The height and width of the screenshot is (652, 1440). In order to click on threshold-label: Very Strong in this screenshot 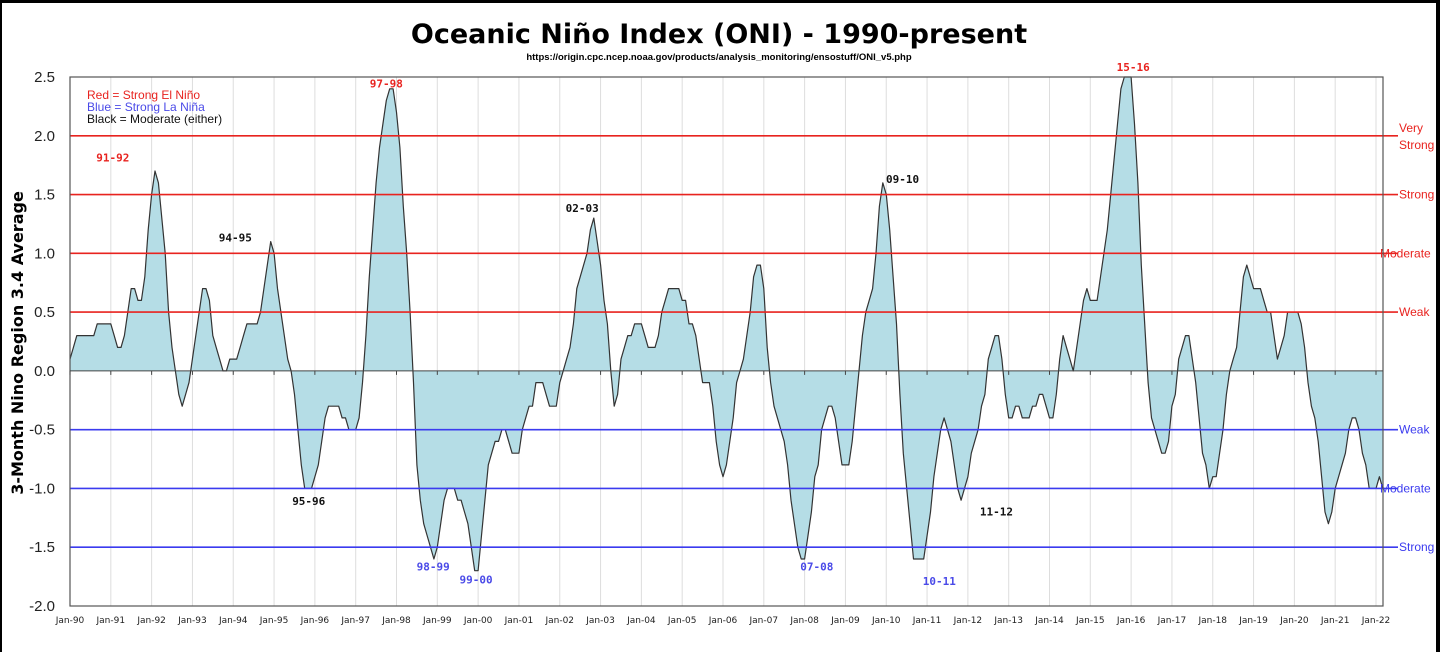, I will do `click(1416, 136)`.